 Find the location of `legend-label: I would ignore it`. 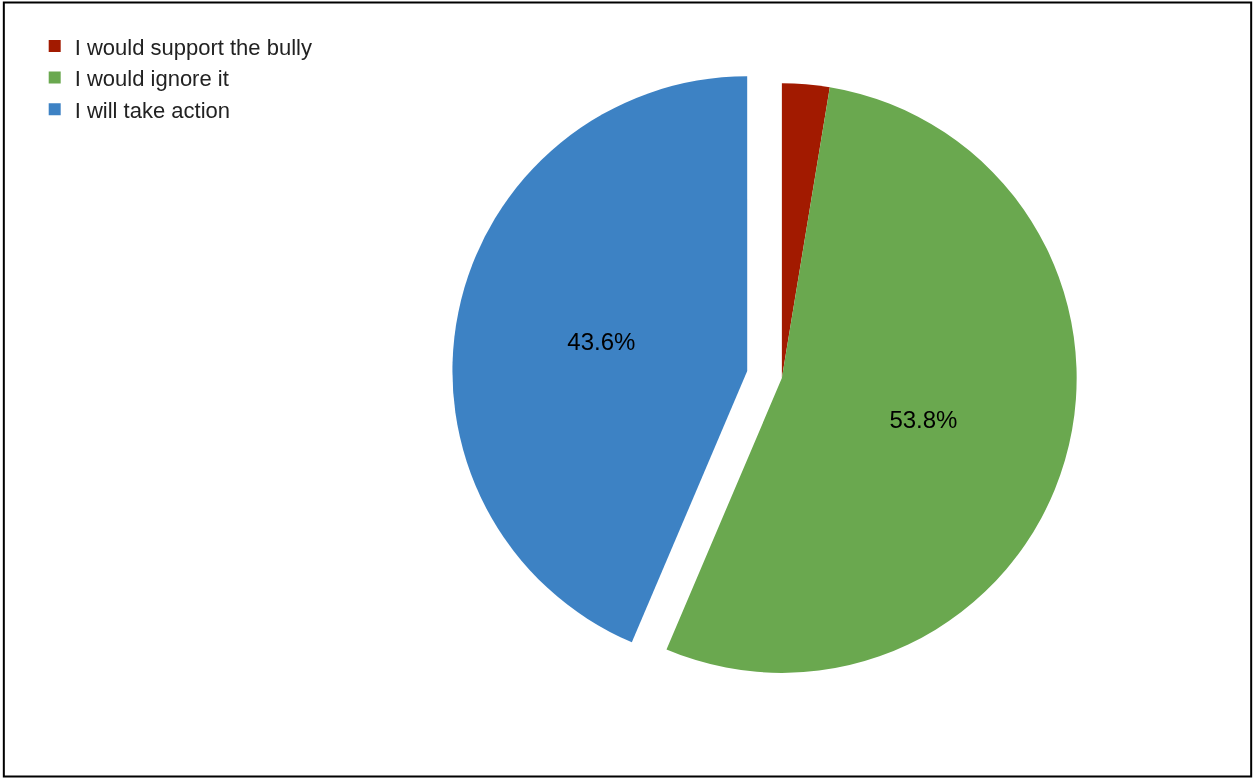

legend-label: I would ignore it is located at coordinates (151, 79).